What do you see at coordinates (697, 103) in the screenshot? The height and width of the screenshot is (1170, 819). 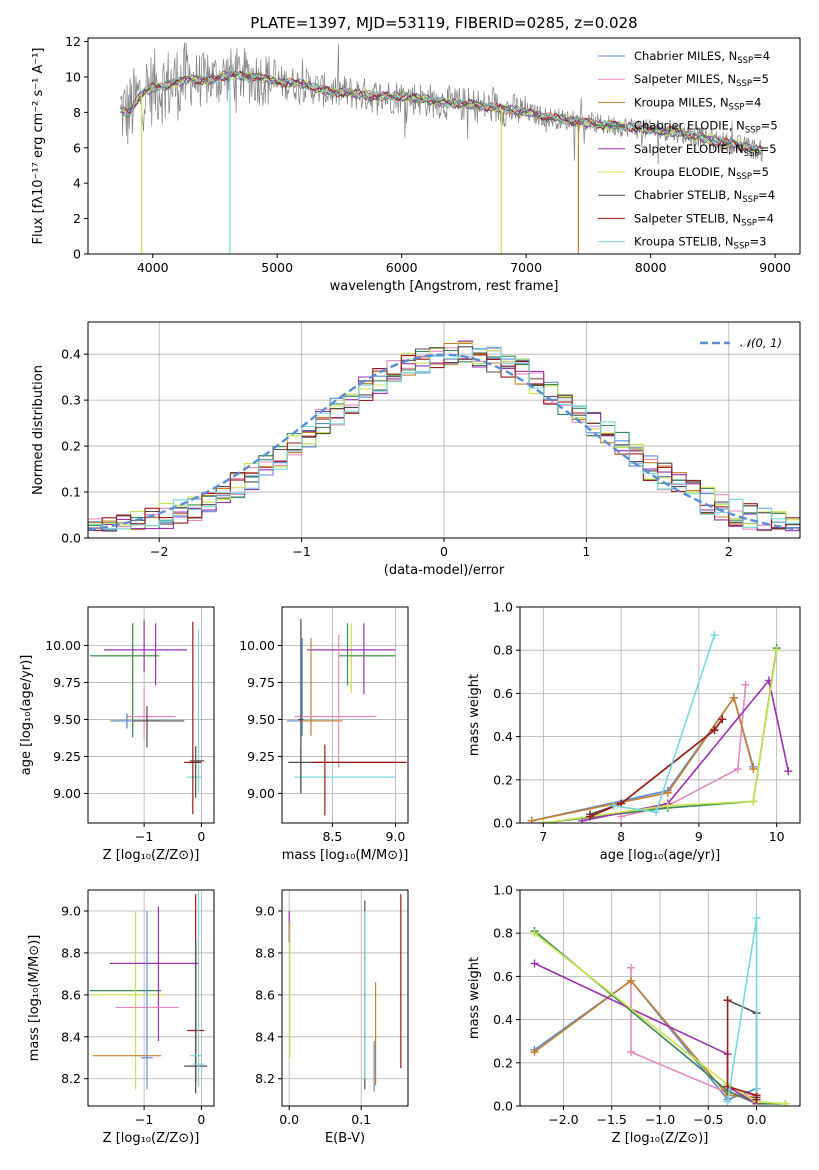 I see `legend-label: Kroupa MILES, NSSP=4` at bounding box center [697, 103].